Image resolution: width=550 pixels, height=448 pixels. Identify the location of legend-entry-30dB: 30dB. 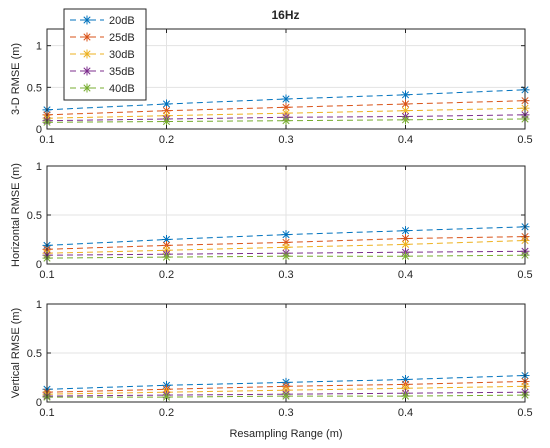
(102, 55).